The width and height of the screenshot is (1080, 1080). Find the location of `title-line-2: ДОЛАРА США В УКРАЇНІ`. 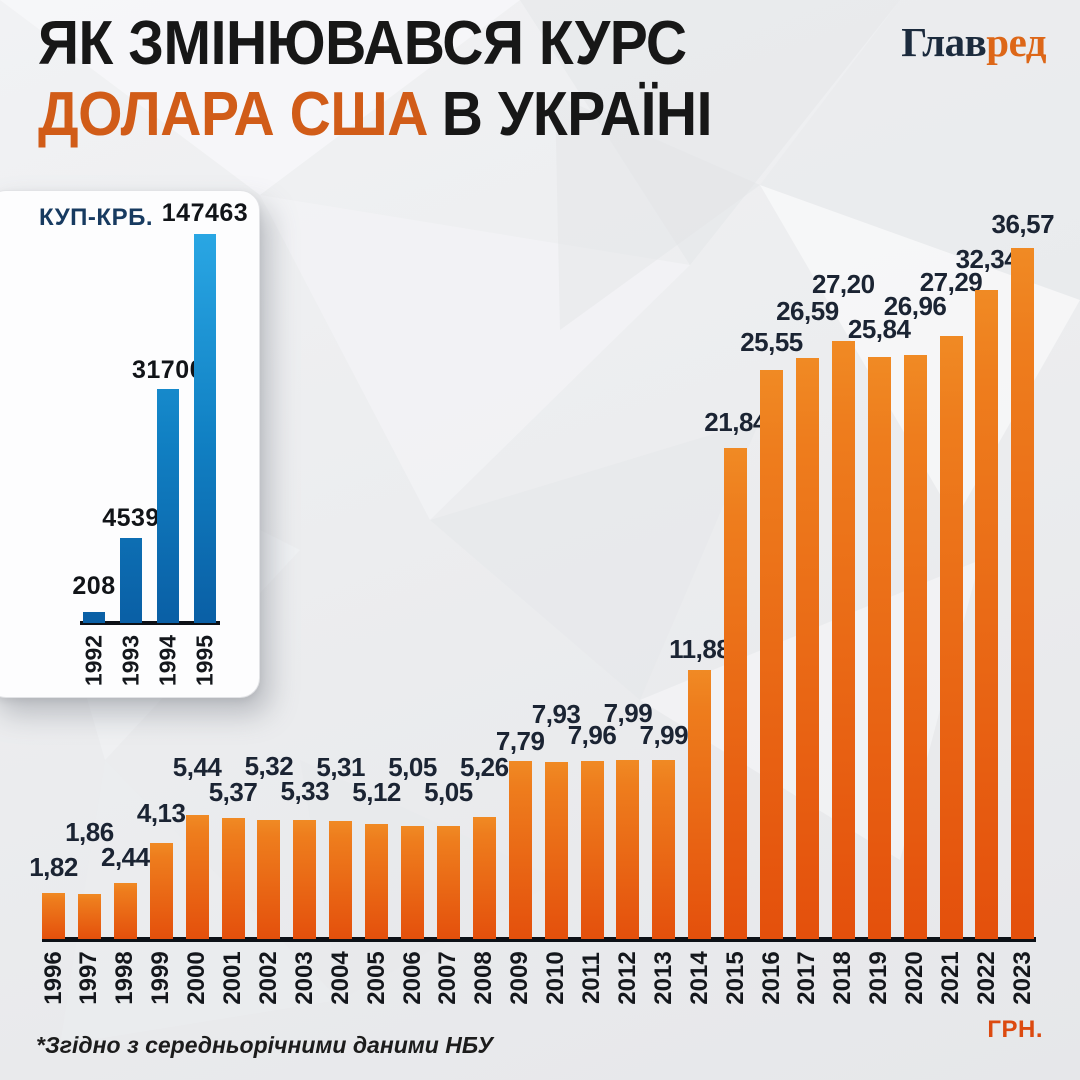

title-line-2: ДОЛАРА США В УКРАЇНІ is located at coordinates (375, 114).